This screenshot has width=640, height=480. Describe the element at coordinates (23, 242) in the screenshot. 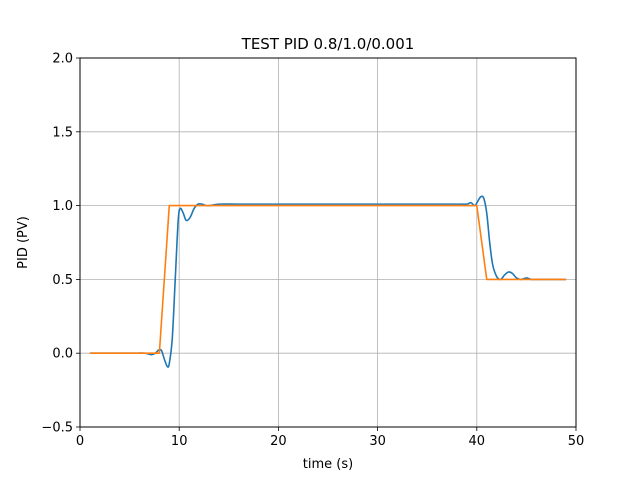

I see `y-axis-label: PID (PV)` at that location.